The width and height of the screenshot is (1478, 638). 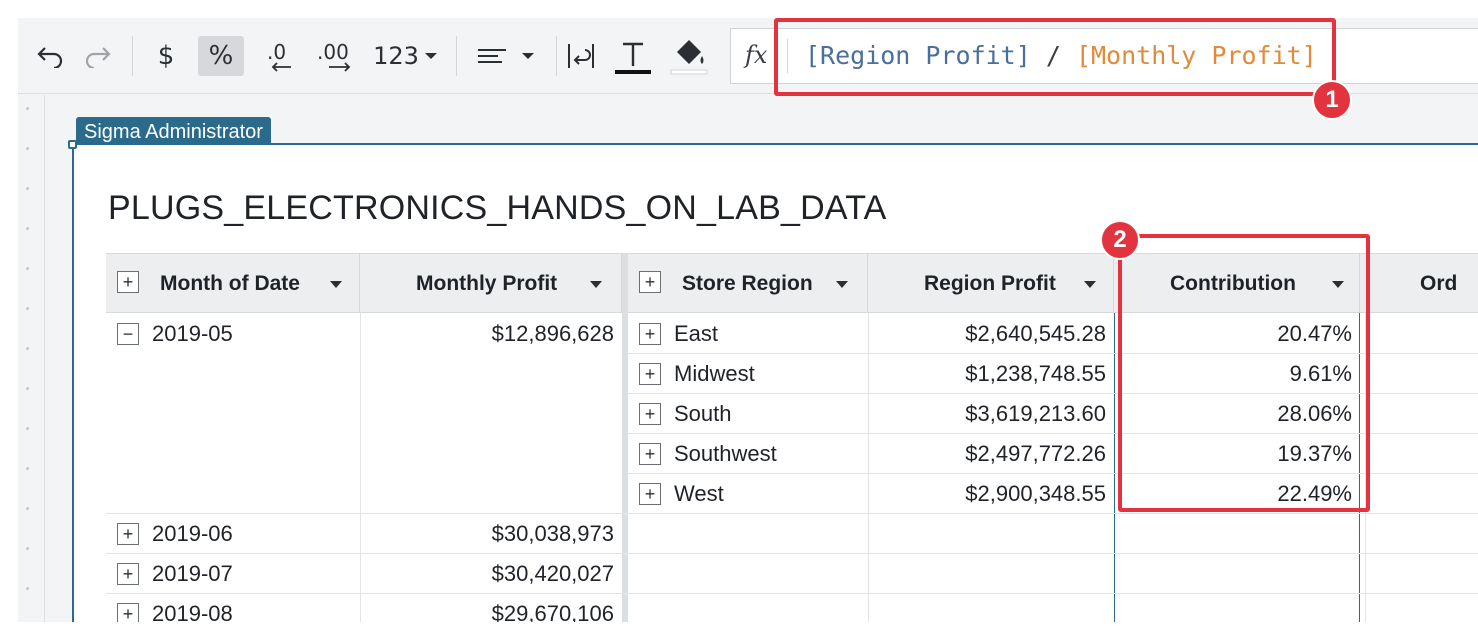 What do you see at coordinates (230, 283) in the screenshot?
I see `column-header-label: Month of Date` at bounding box center [230, 283].